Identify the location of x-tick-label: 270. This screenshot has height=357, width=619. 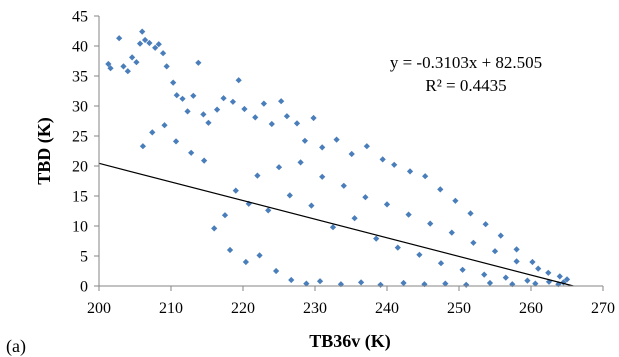
(603, 308).